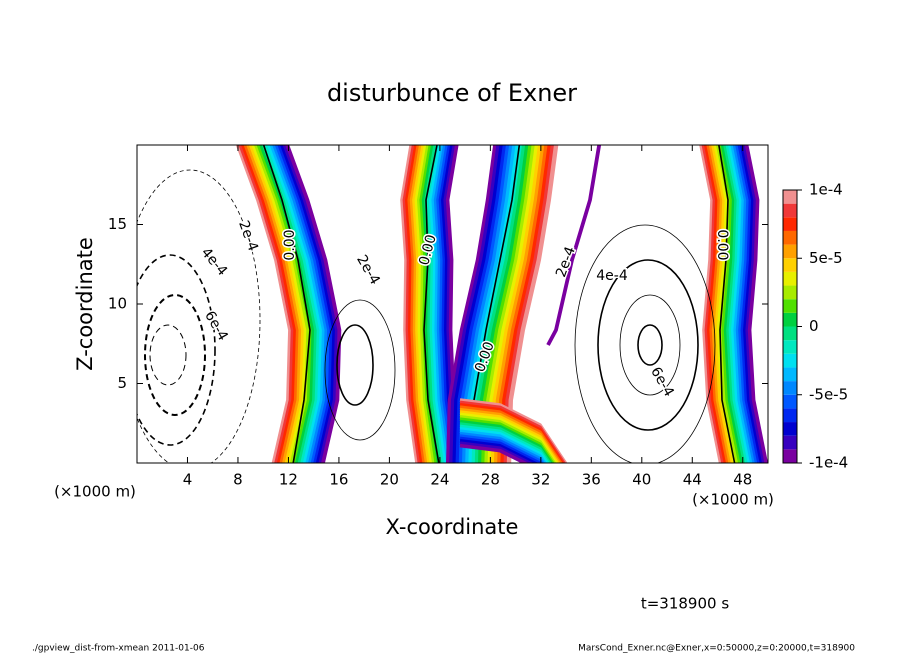 The image size is (904, 654). I want to click on y-tick-label: 10, so click(117, 304).